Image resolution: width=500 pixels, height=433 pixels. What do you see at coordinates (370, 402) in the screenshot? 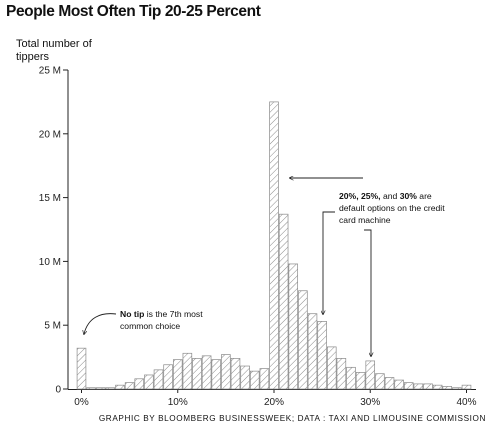
I see `x-tick-label: 30%` at bounding box center [370, 402].